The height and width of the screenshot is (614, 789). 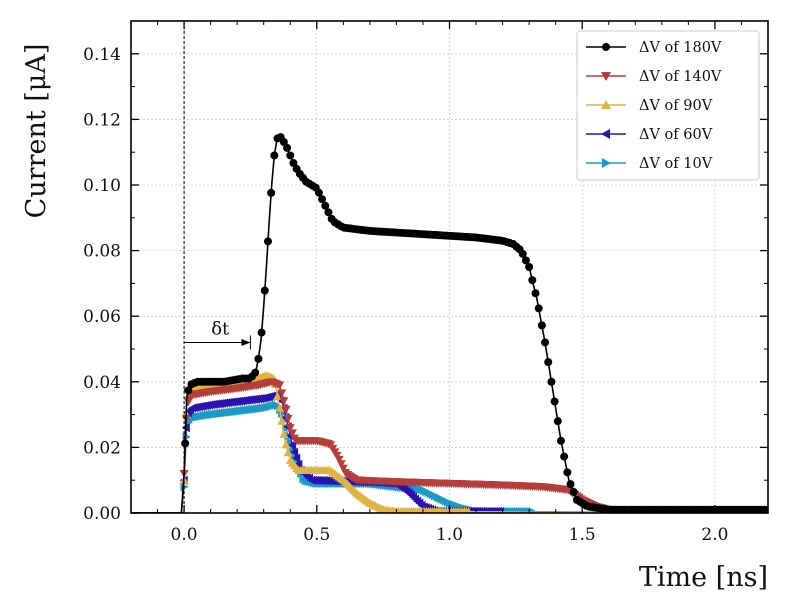 I want to click on legend-box, so click(x=668, y=105).